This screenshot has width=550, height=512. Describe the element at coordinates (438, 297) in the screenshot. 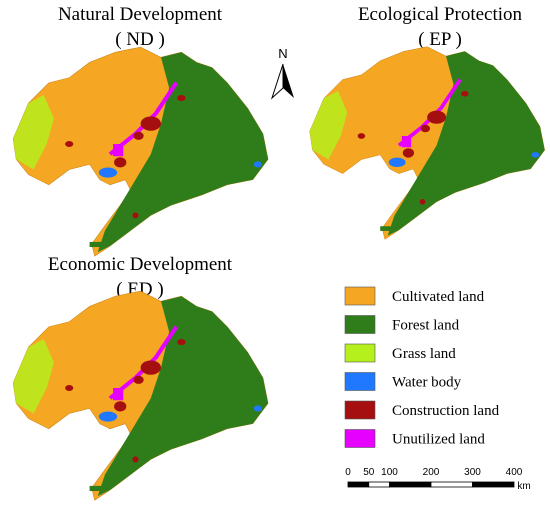

I see `legend-label: Cultivated land` at that location.